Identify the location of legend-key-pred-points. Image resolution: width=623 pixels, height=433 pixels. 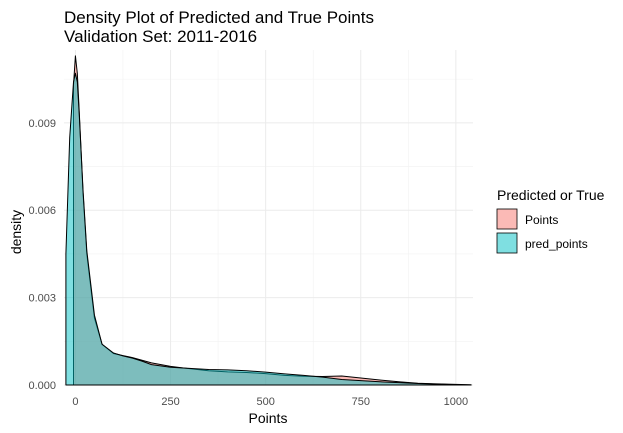
(507, 243).